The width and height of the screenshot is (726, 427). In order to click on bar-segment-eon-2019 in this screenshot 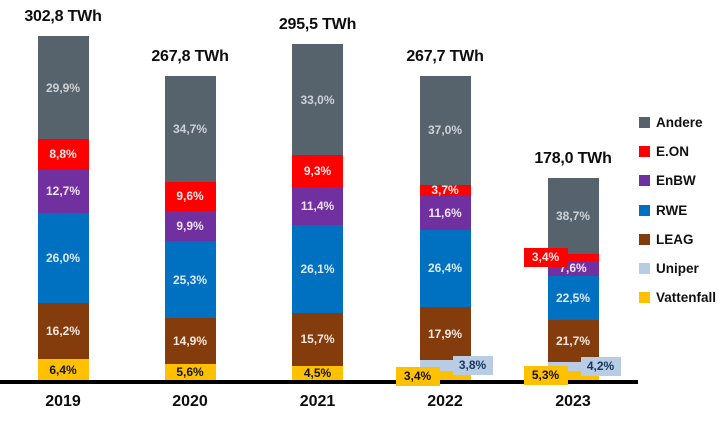, I will do `click(63, 154)`.